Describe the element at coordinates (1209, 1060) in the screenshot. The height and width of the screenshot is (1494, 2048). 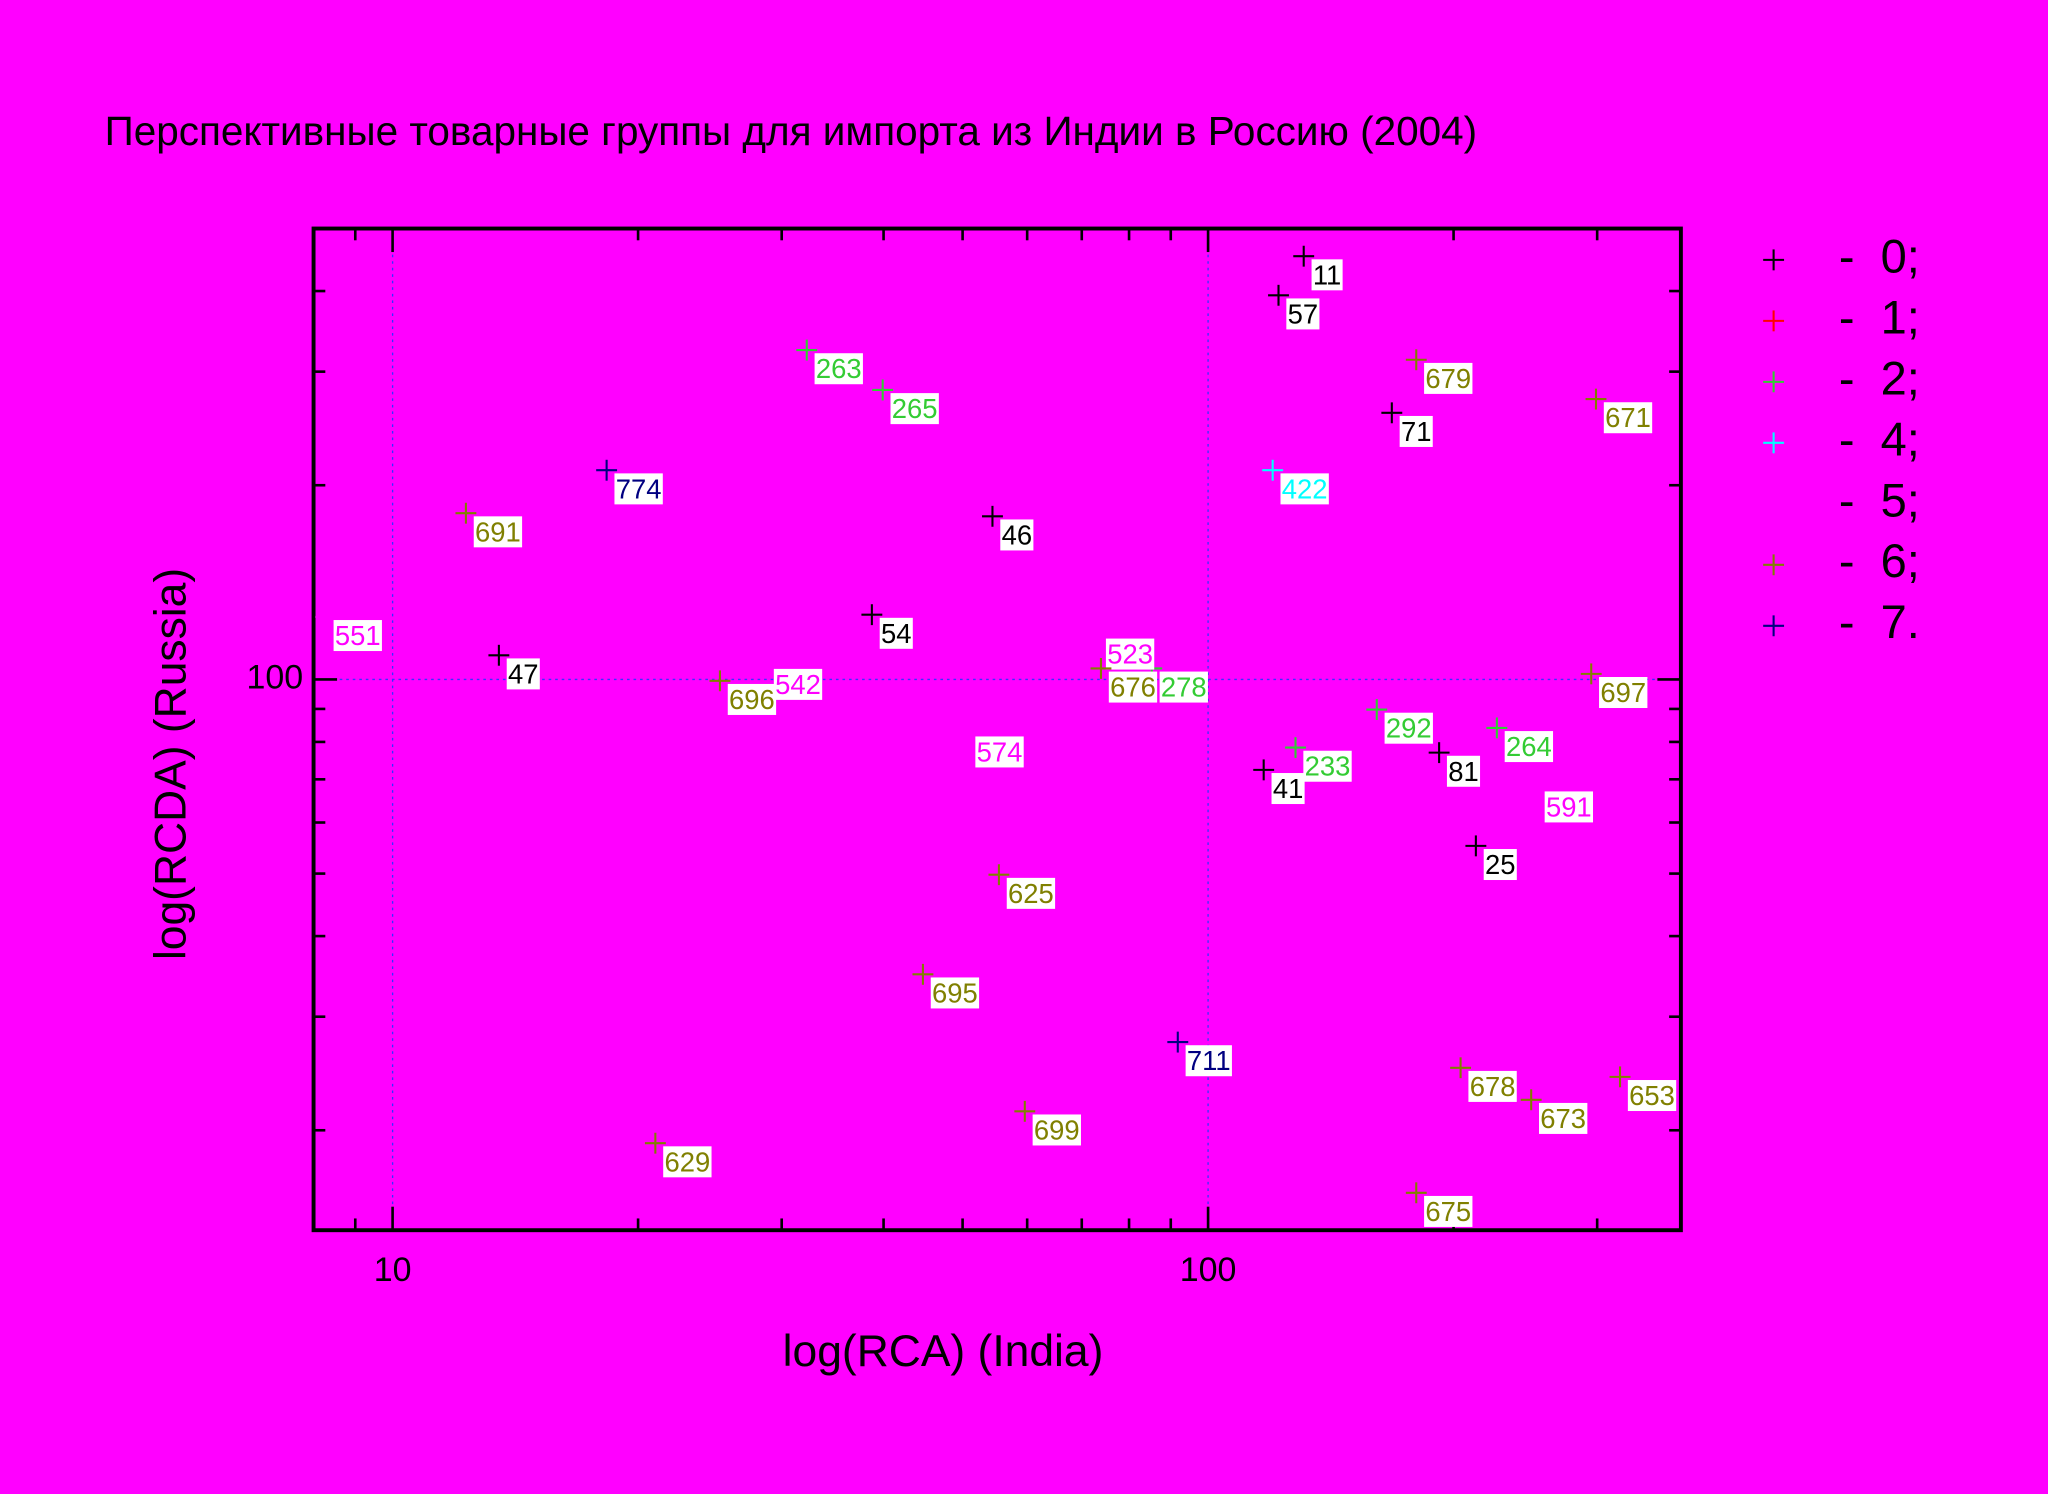
I see `point-label: 711` at that location.